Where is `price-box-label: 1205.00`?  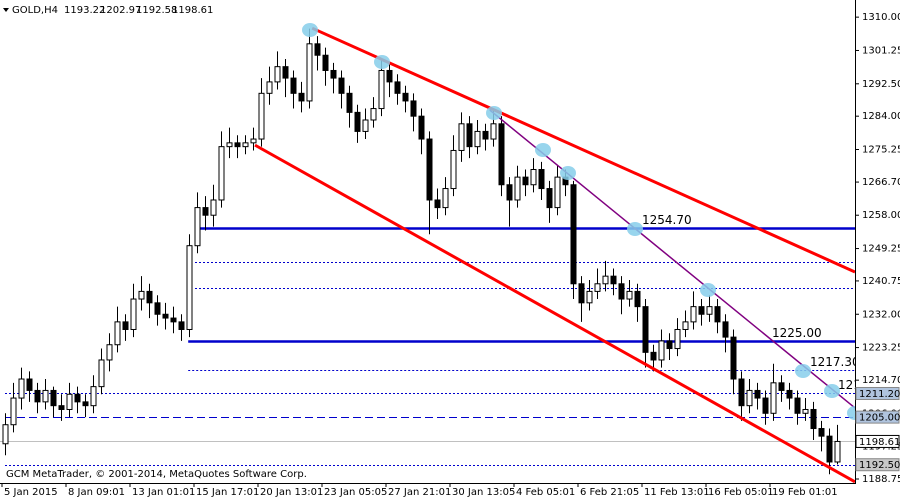
price-box-label: 1205.00 is located at coordinates (879, 418).